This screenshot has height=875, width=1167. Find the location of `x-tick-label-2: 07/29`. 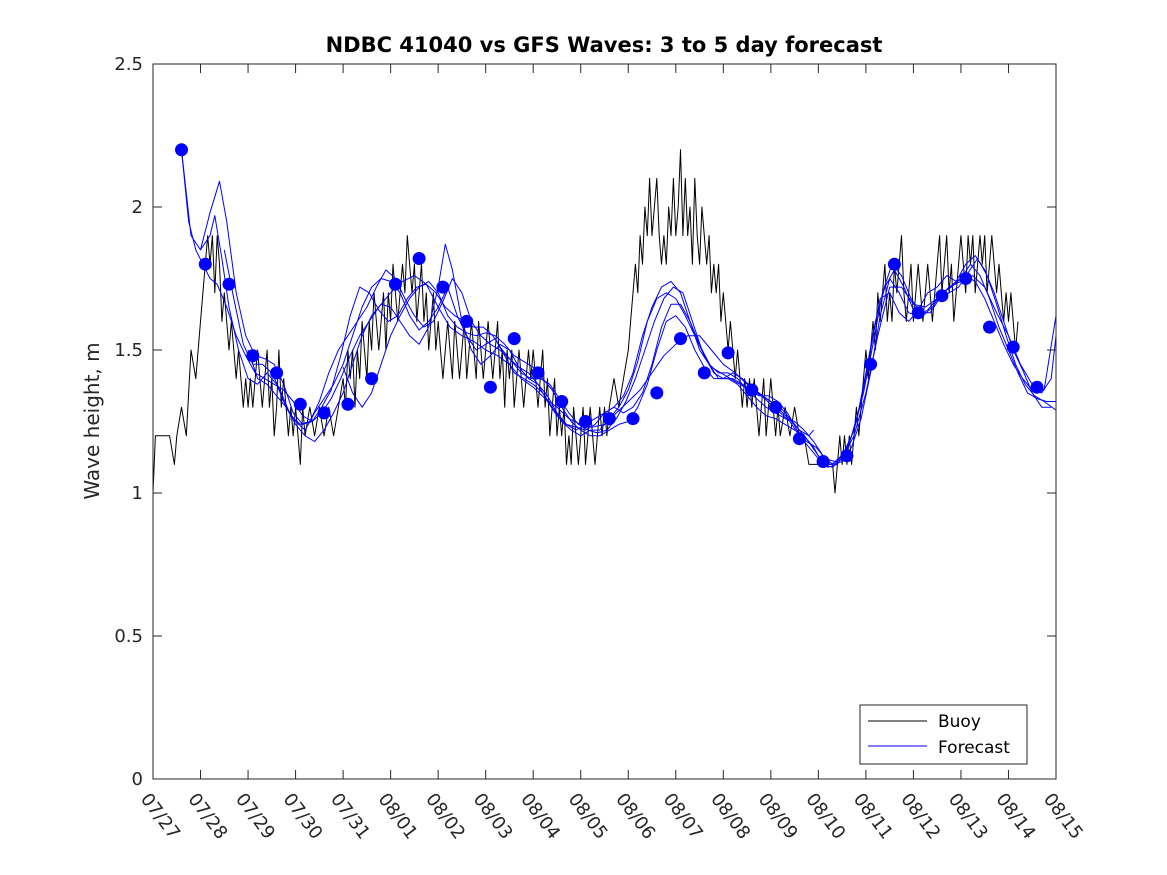

x-tick-label-2: 07/29 is located at coordinates (255, 816).